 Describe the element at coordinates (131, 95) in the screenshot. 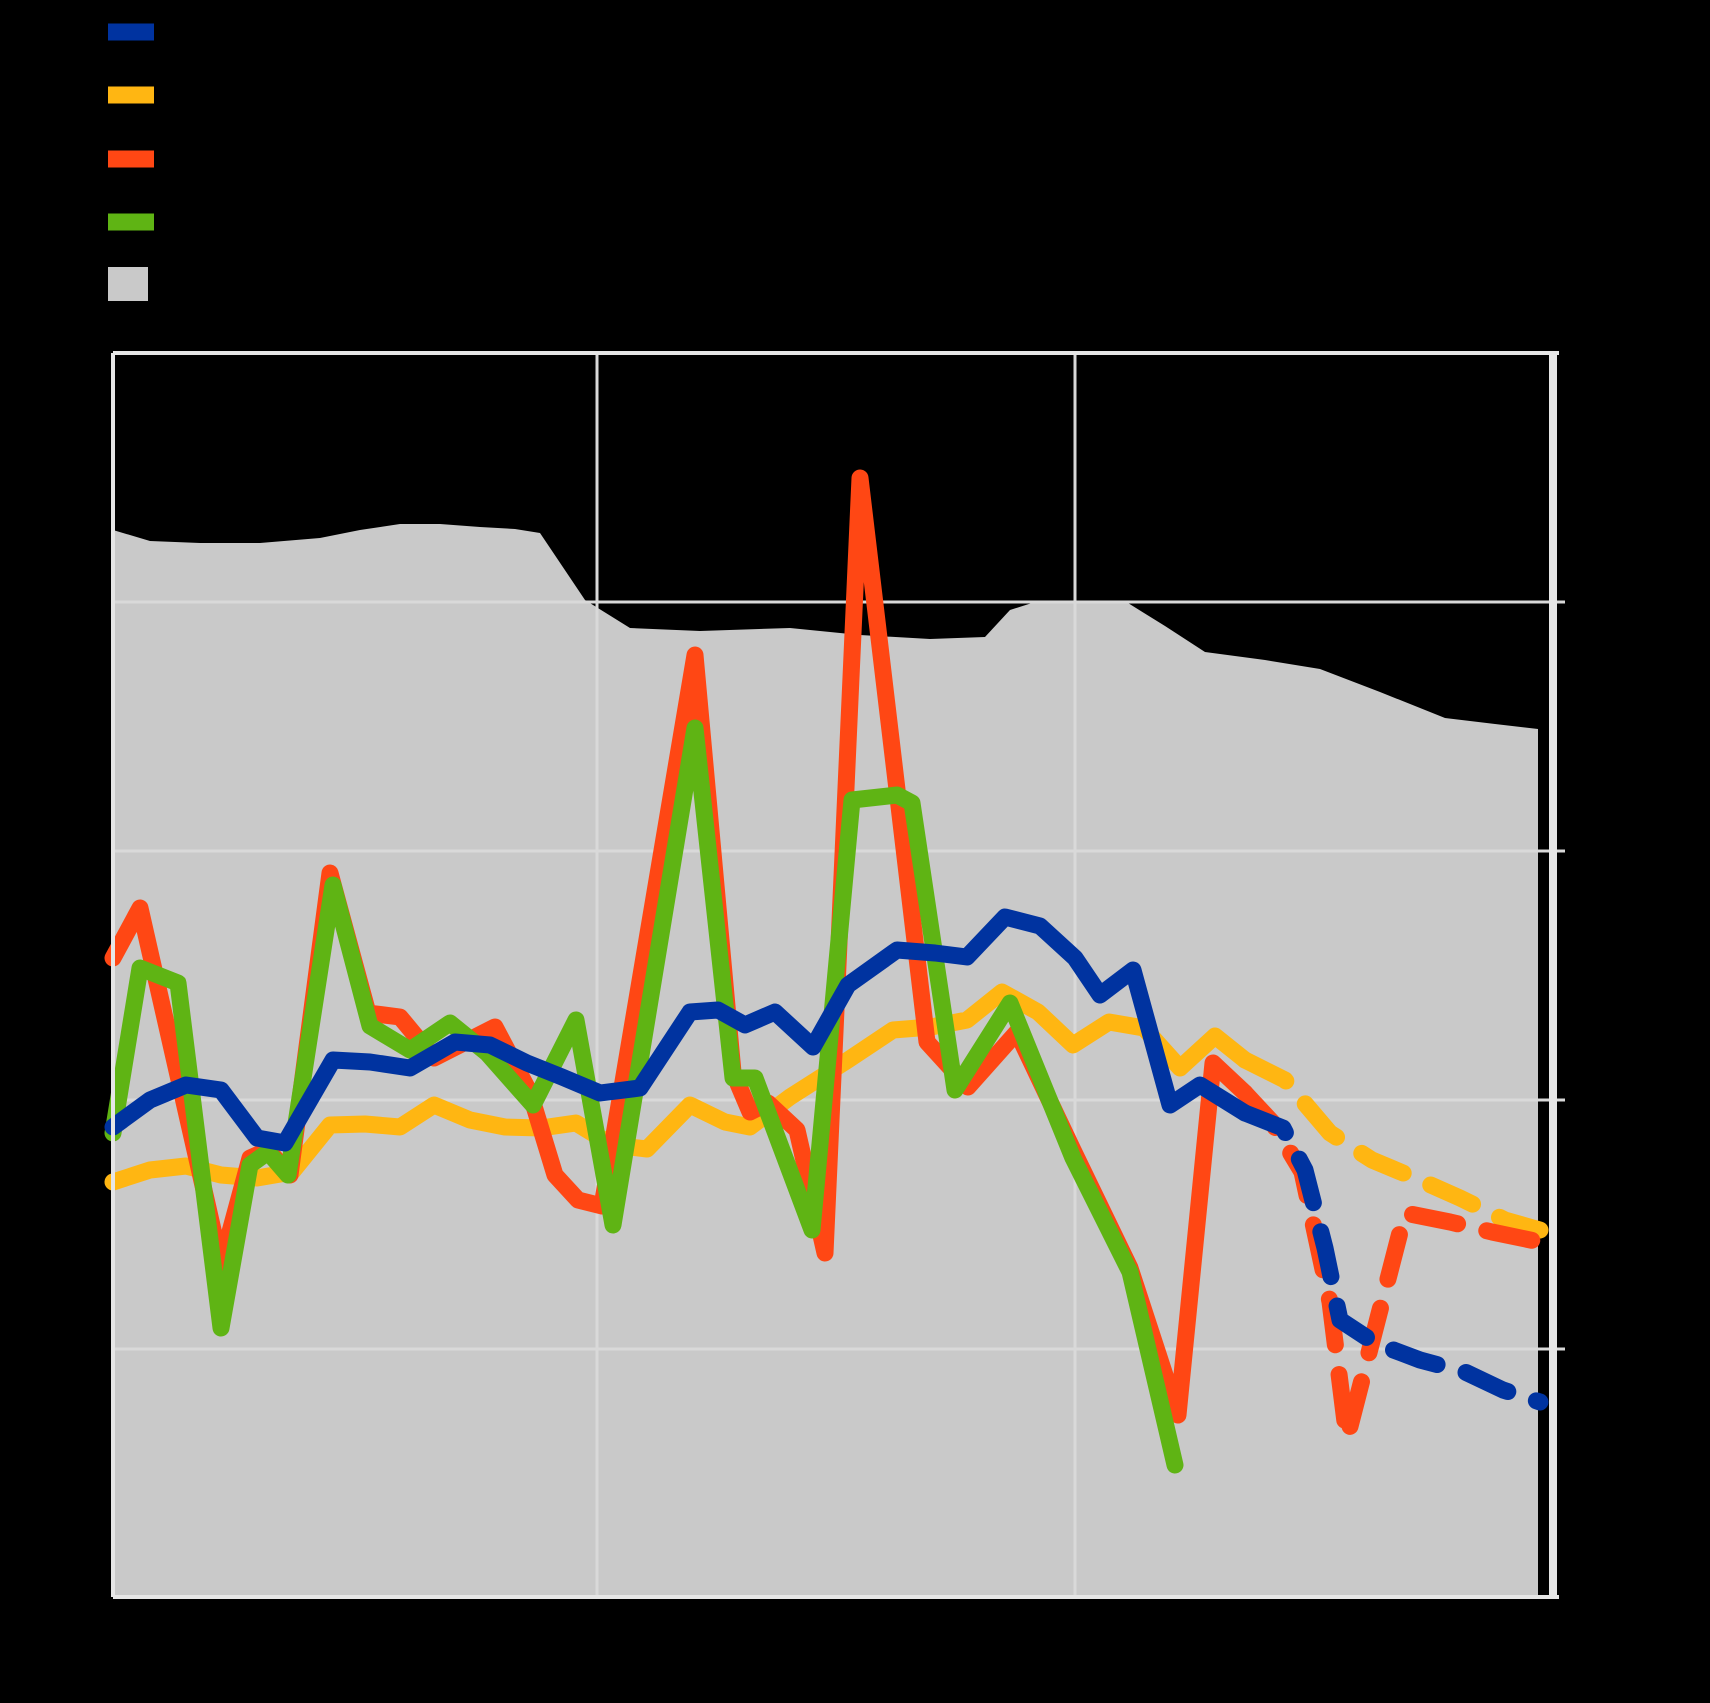

I see `legend-key-yellow` at that location.